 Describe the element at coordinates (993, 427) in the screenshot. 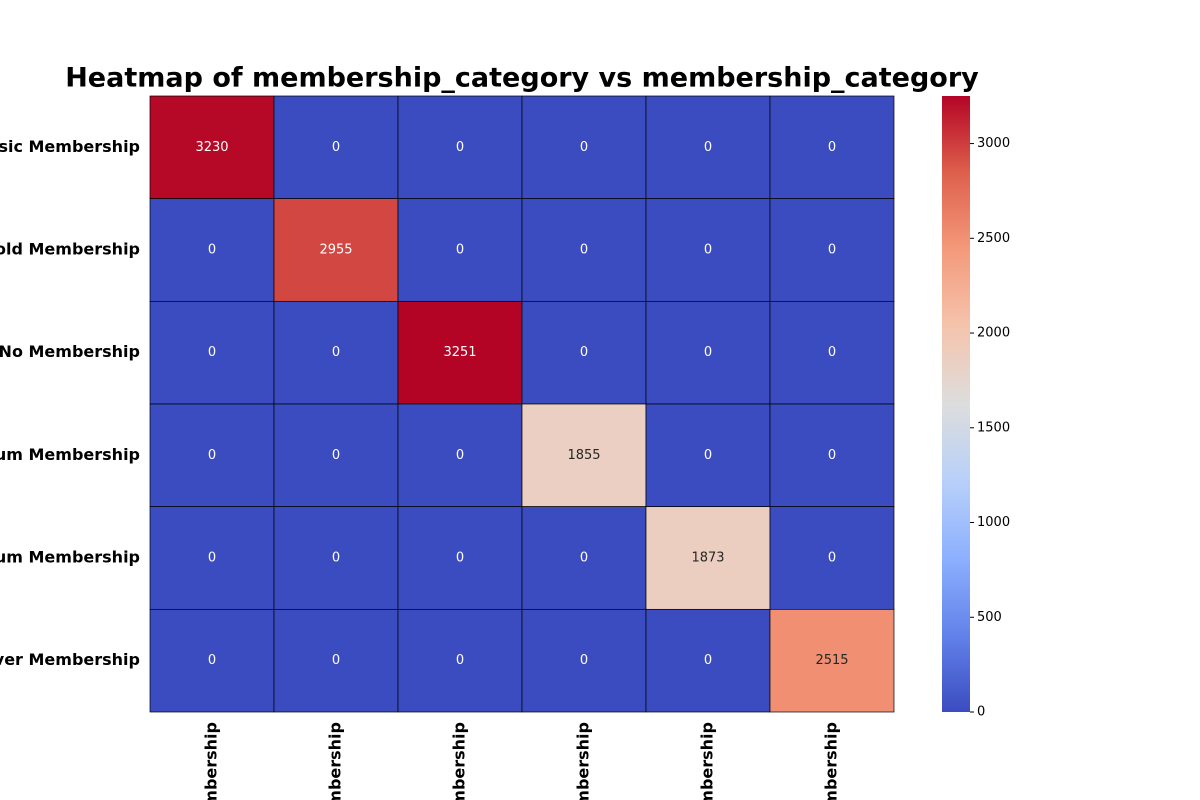

I see `colorbar-tick-label: 1500` at that location.